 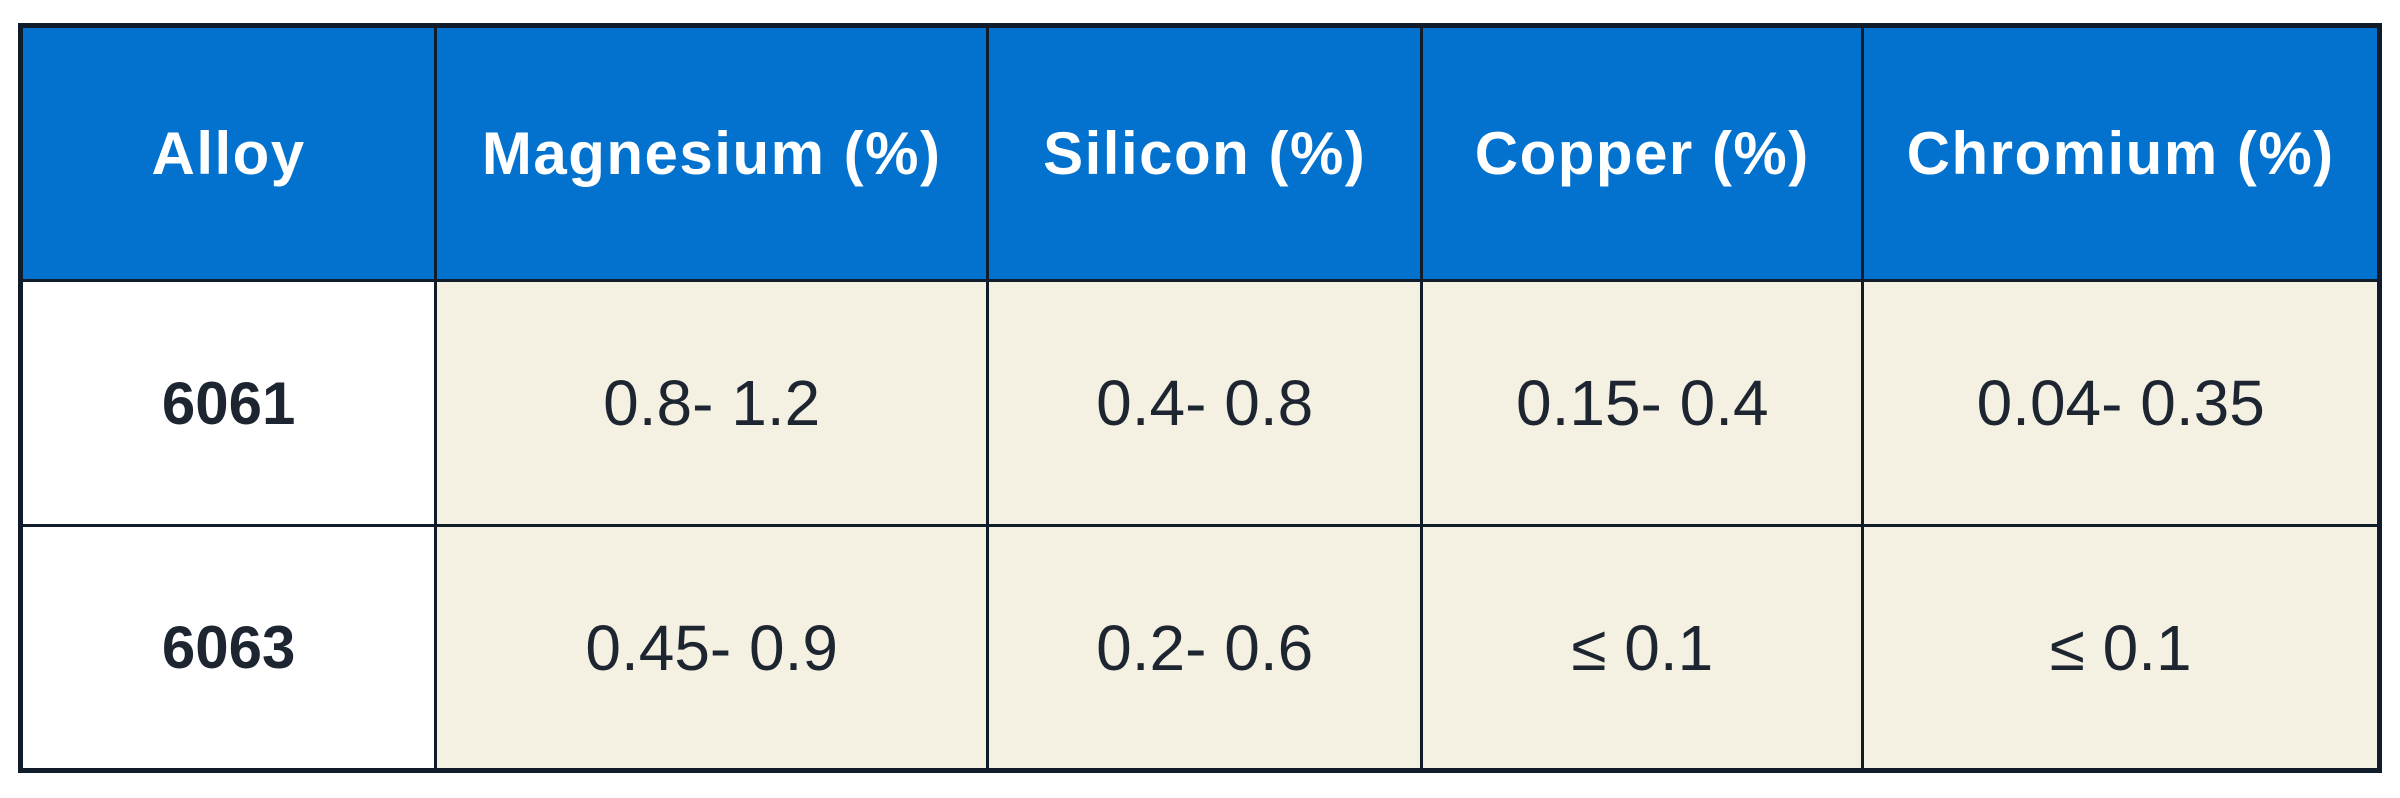 What do you see at coordinates (2121, 648) in the screenshot?
I see `chromium-value-cell: ≤ 0.1` at bounding box center [2121, 648].